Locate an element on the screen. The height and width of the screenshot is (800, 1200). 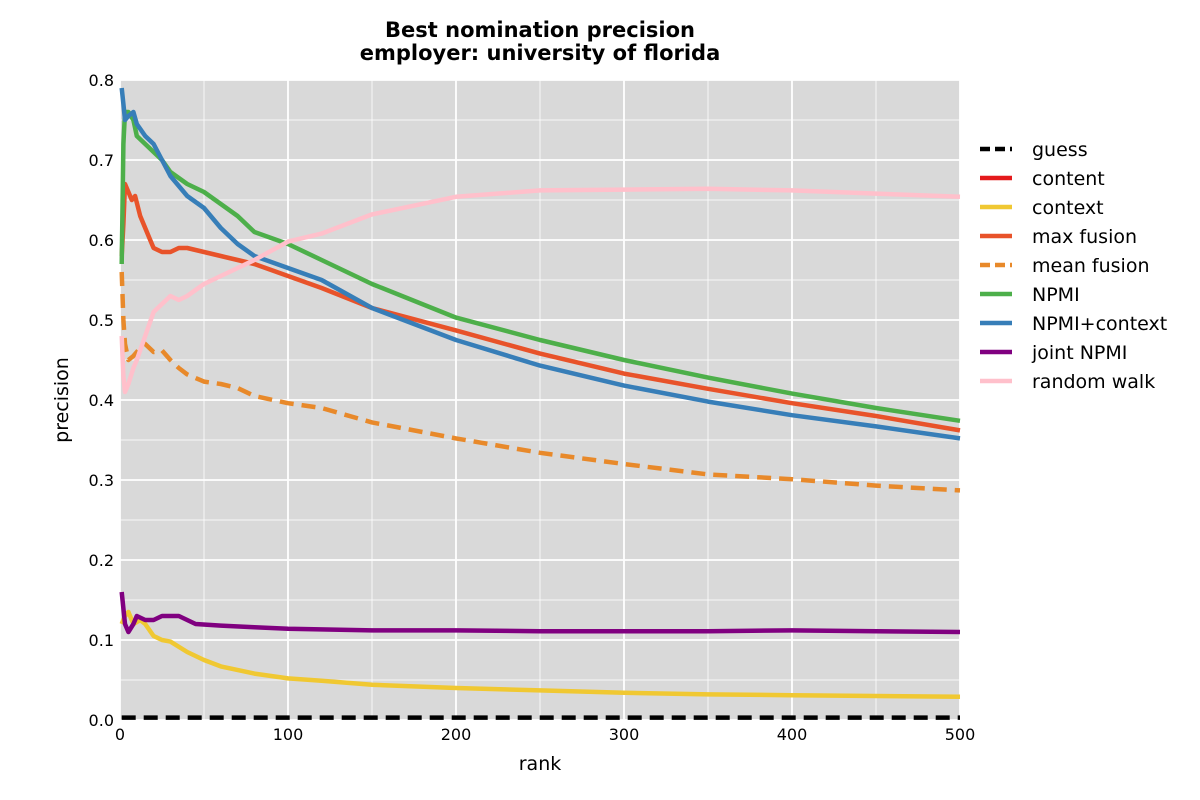
series-line-joint-npmi is located at coordinates (540, 613).